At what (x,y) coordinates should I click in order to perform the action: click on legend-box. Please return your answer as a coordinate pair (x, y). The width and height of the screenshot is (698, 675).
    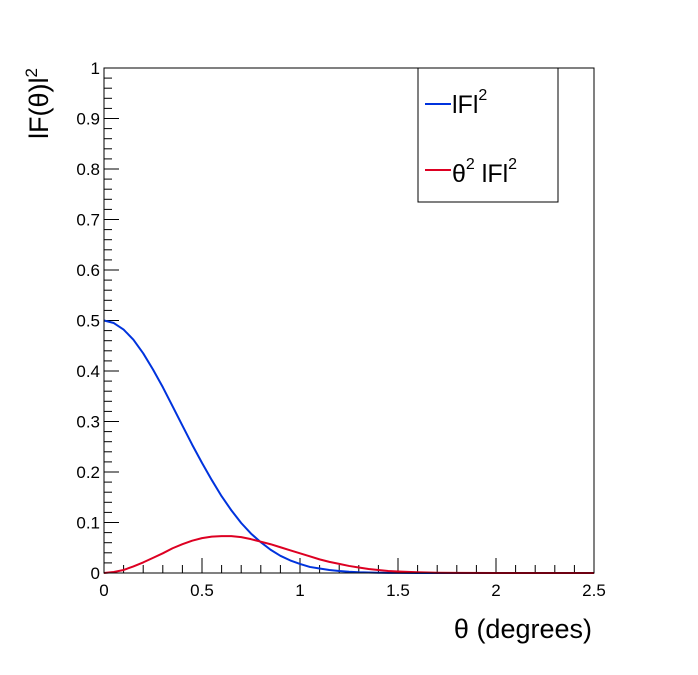
    Looking at the image, I should click on (488, 135).